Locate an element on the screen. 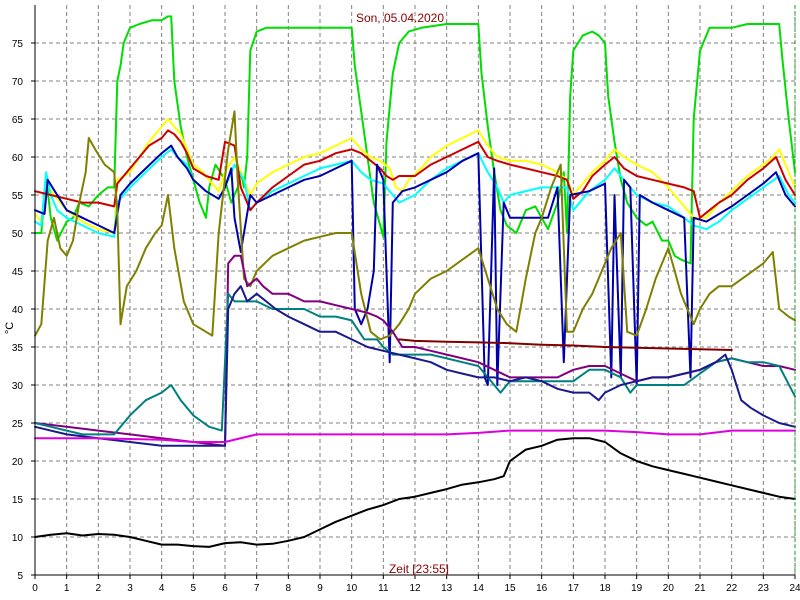 The width and height of the screenshot is (800, 600). x-tick-label: 17 is located at coordinates (574, 588).